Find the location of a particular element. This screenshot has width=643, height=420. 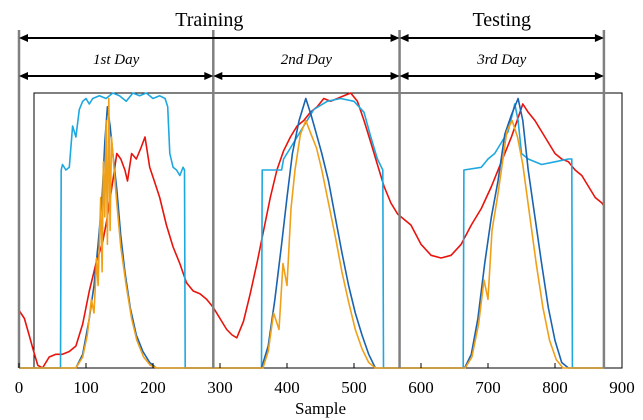

phase-arrow-testing-head-right is located at coordinates (599, 38).